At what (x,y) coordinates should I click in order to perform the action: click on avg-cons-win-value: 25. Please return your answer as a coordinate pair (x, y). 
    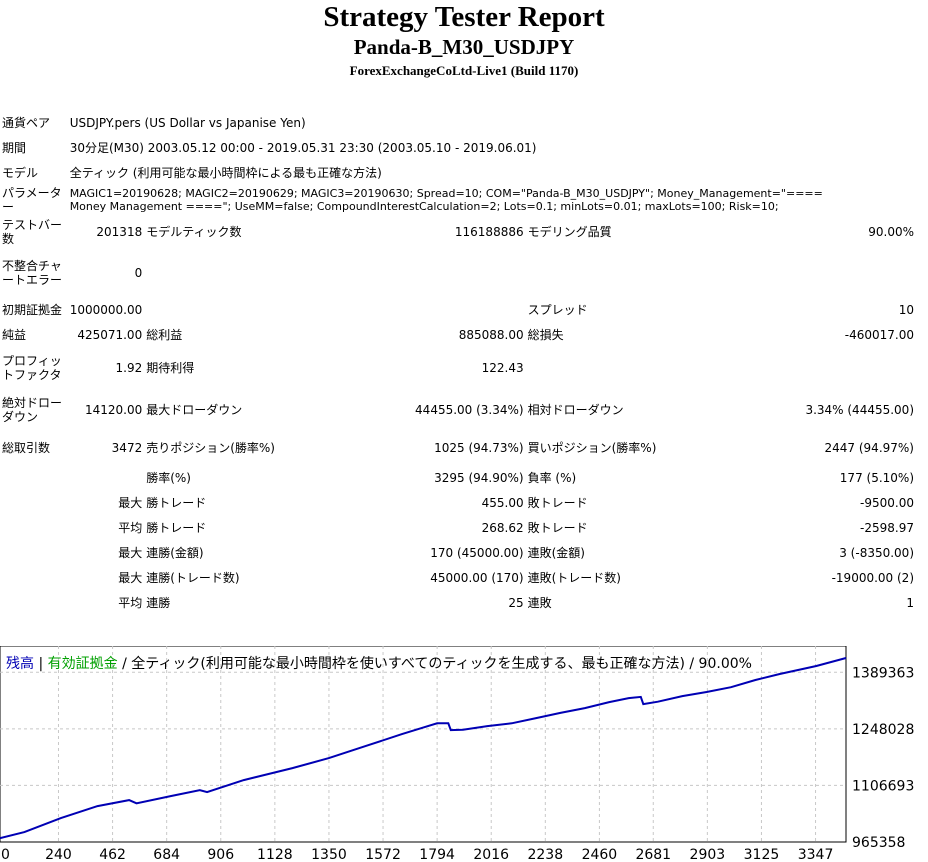
    Looking at the image, I should click on (516, 602).